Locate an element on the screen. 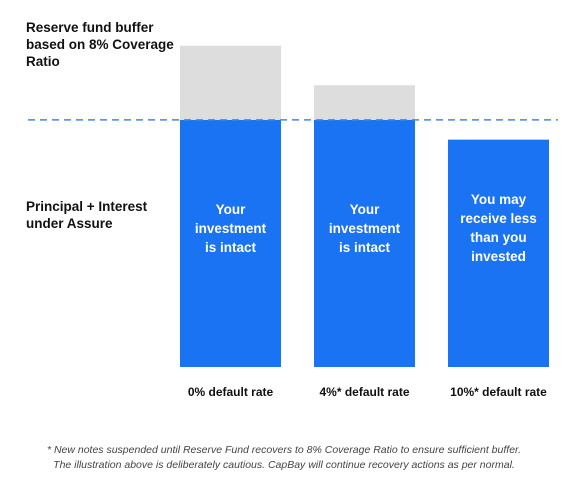  principal-bar-10-default-rate is located at coordinates (498, 253).